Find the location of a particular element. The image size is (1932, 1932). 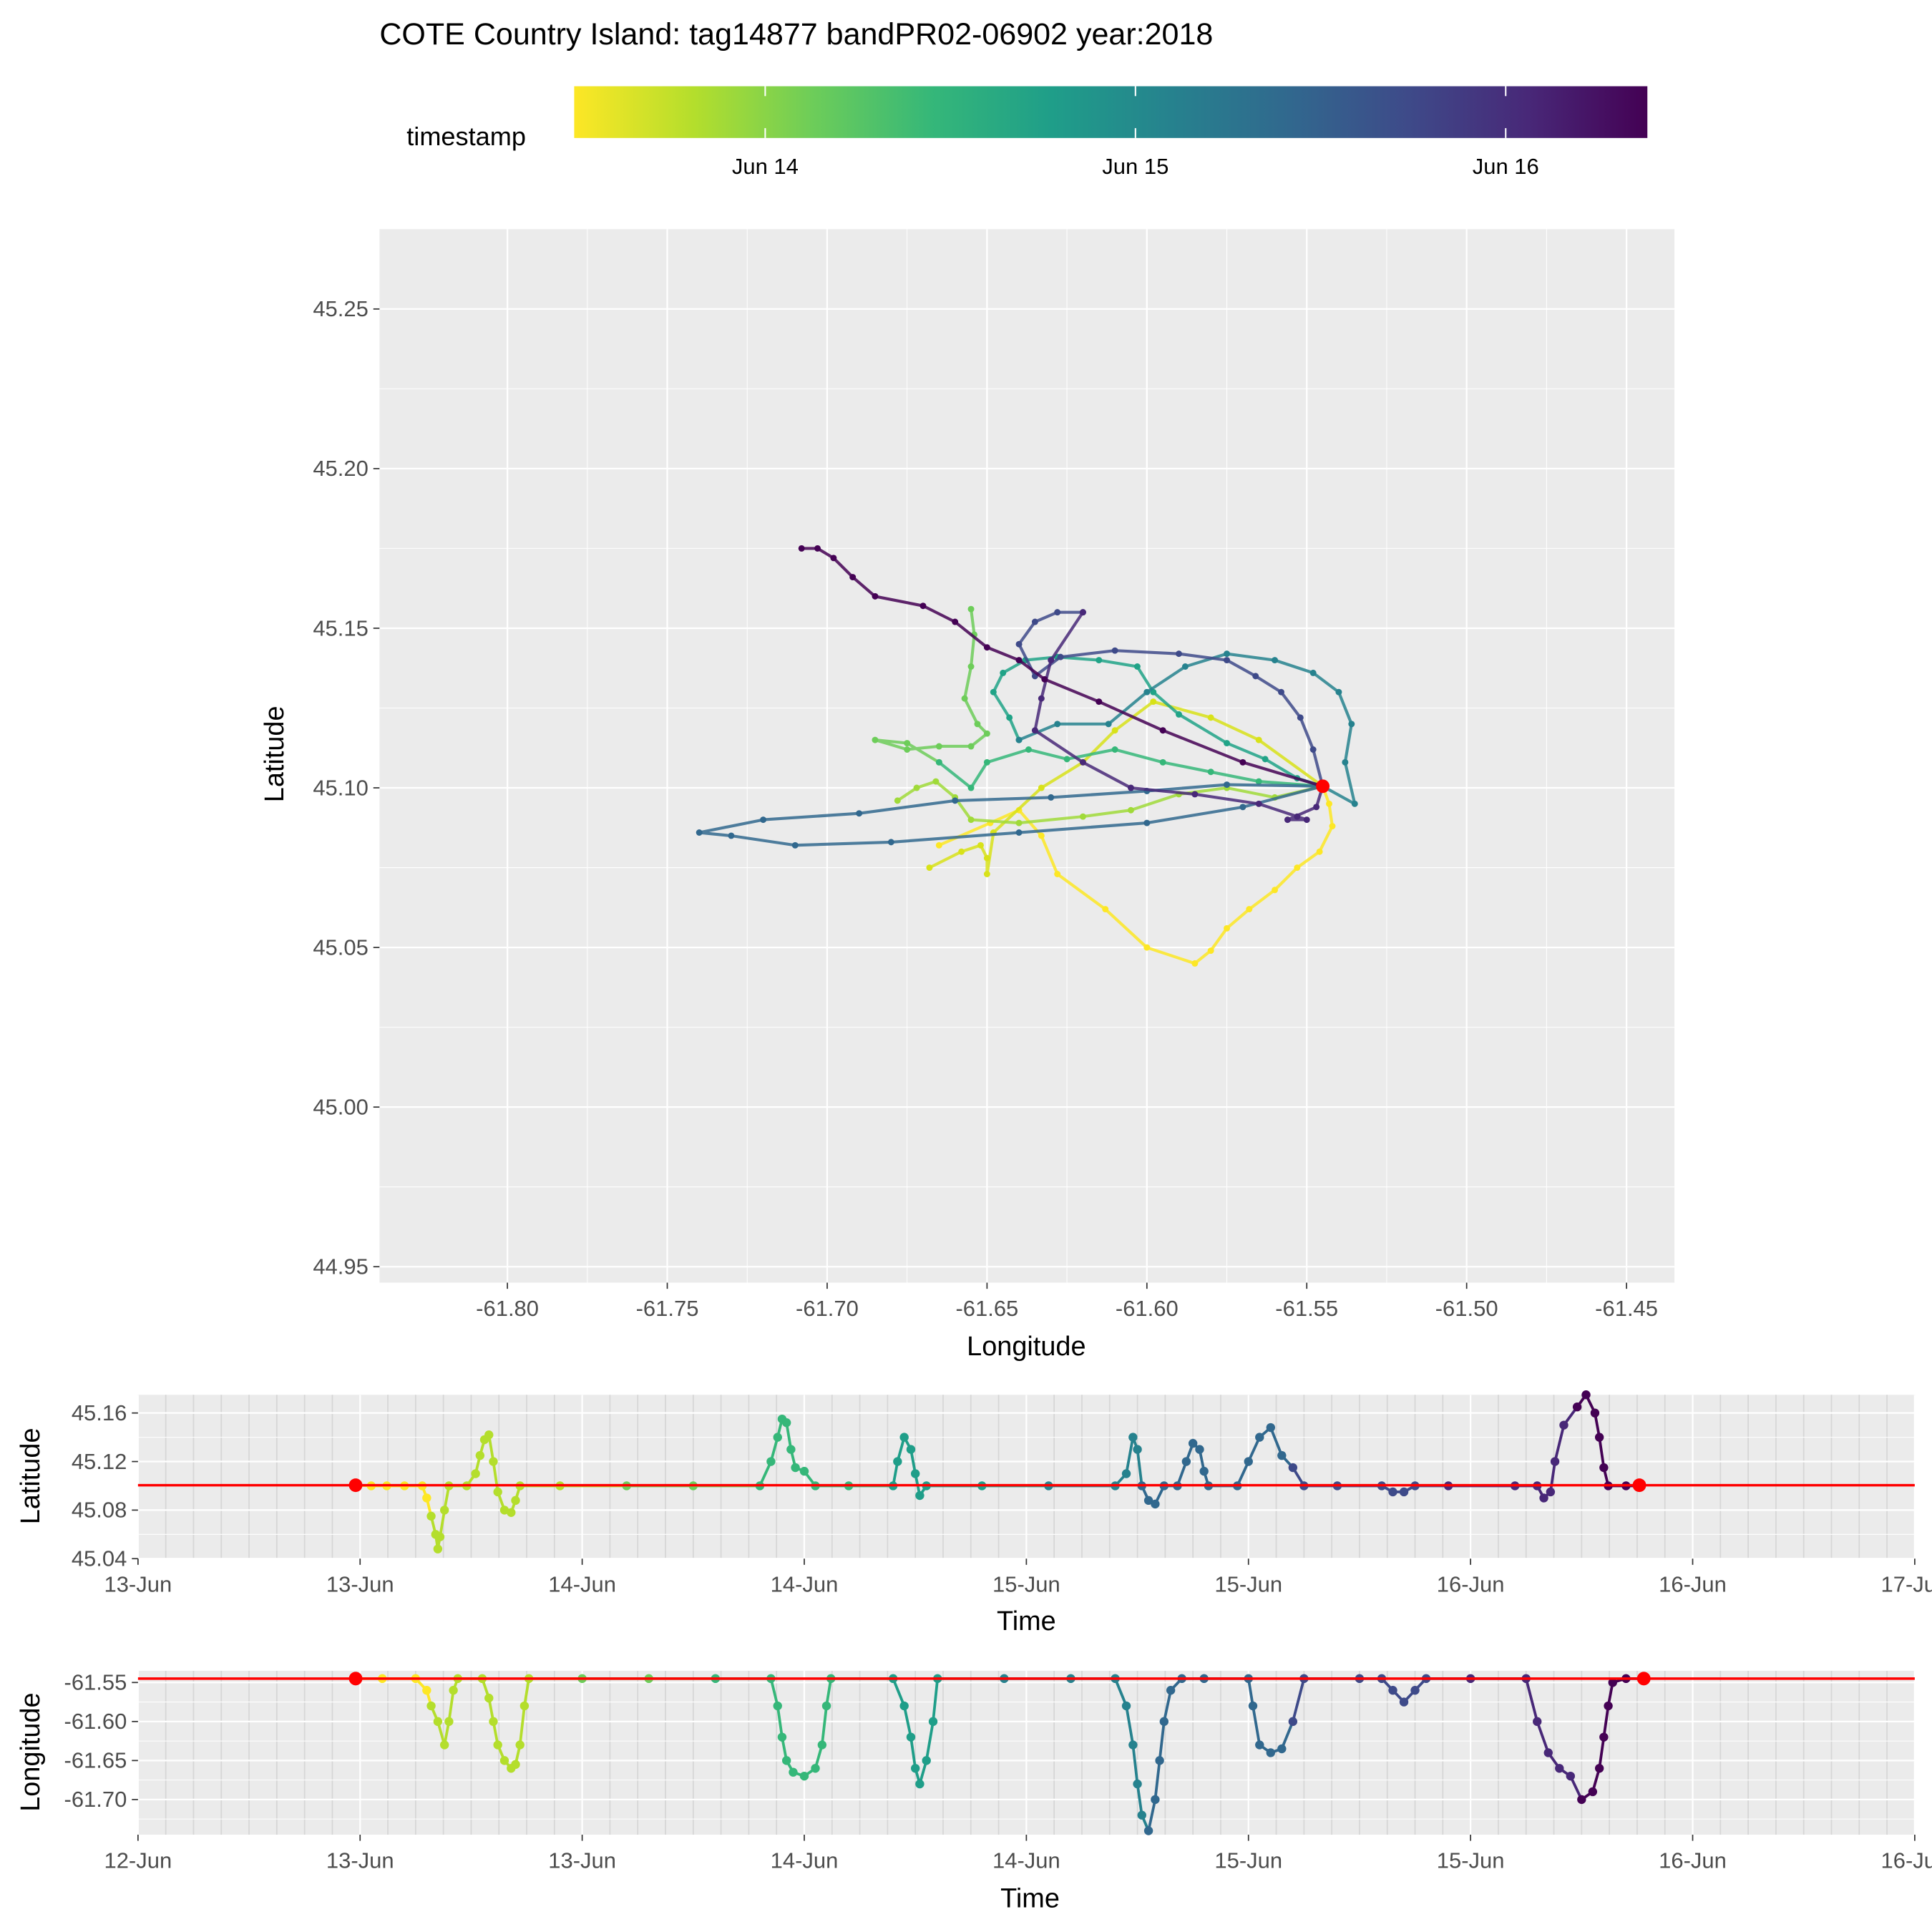

map-x-tick-label: -61.65 is located at coordinates (986, 1308).